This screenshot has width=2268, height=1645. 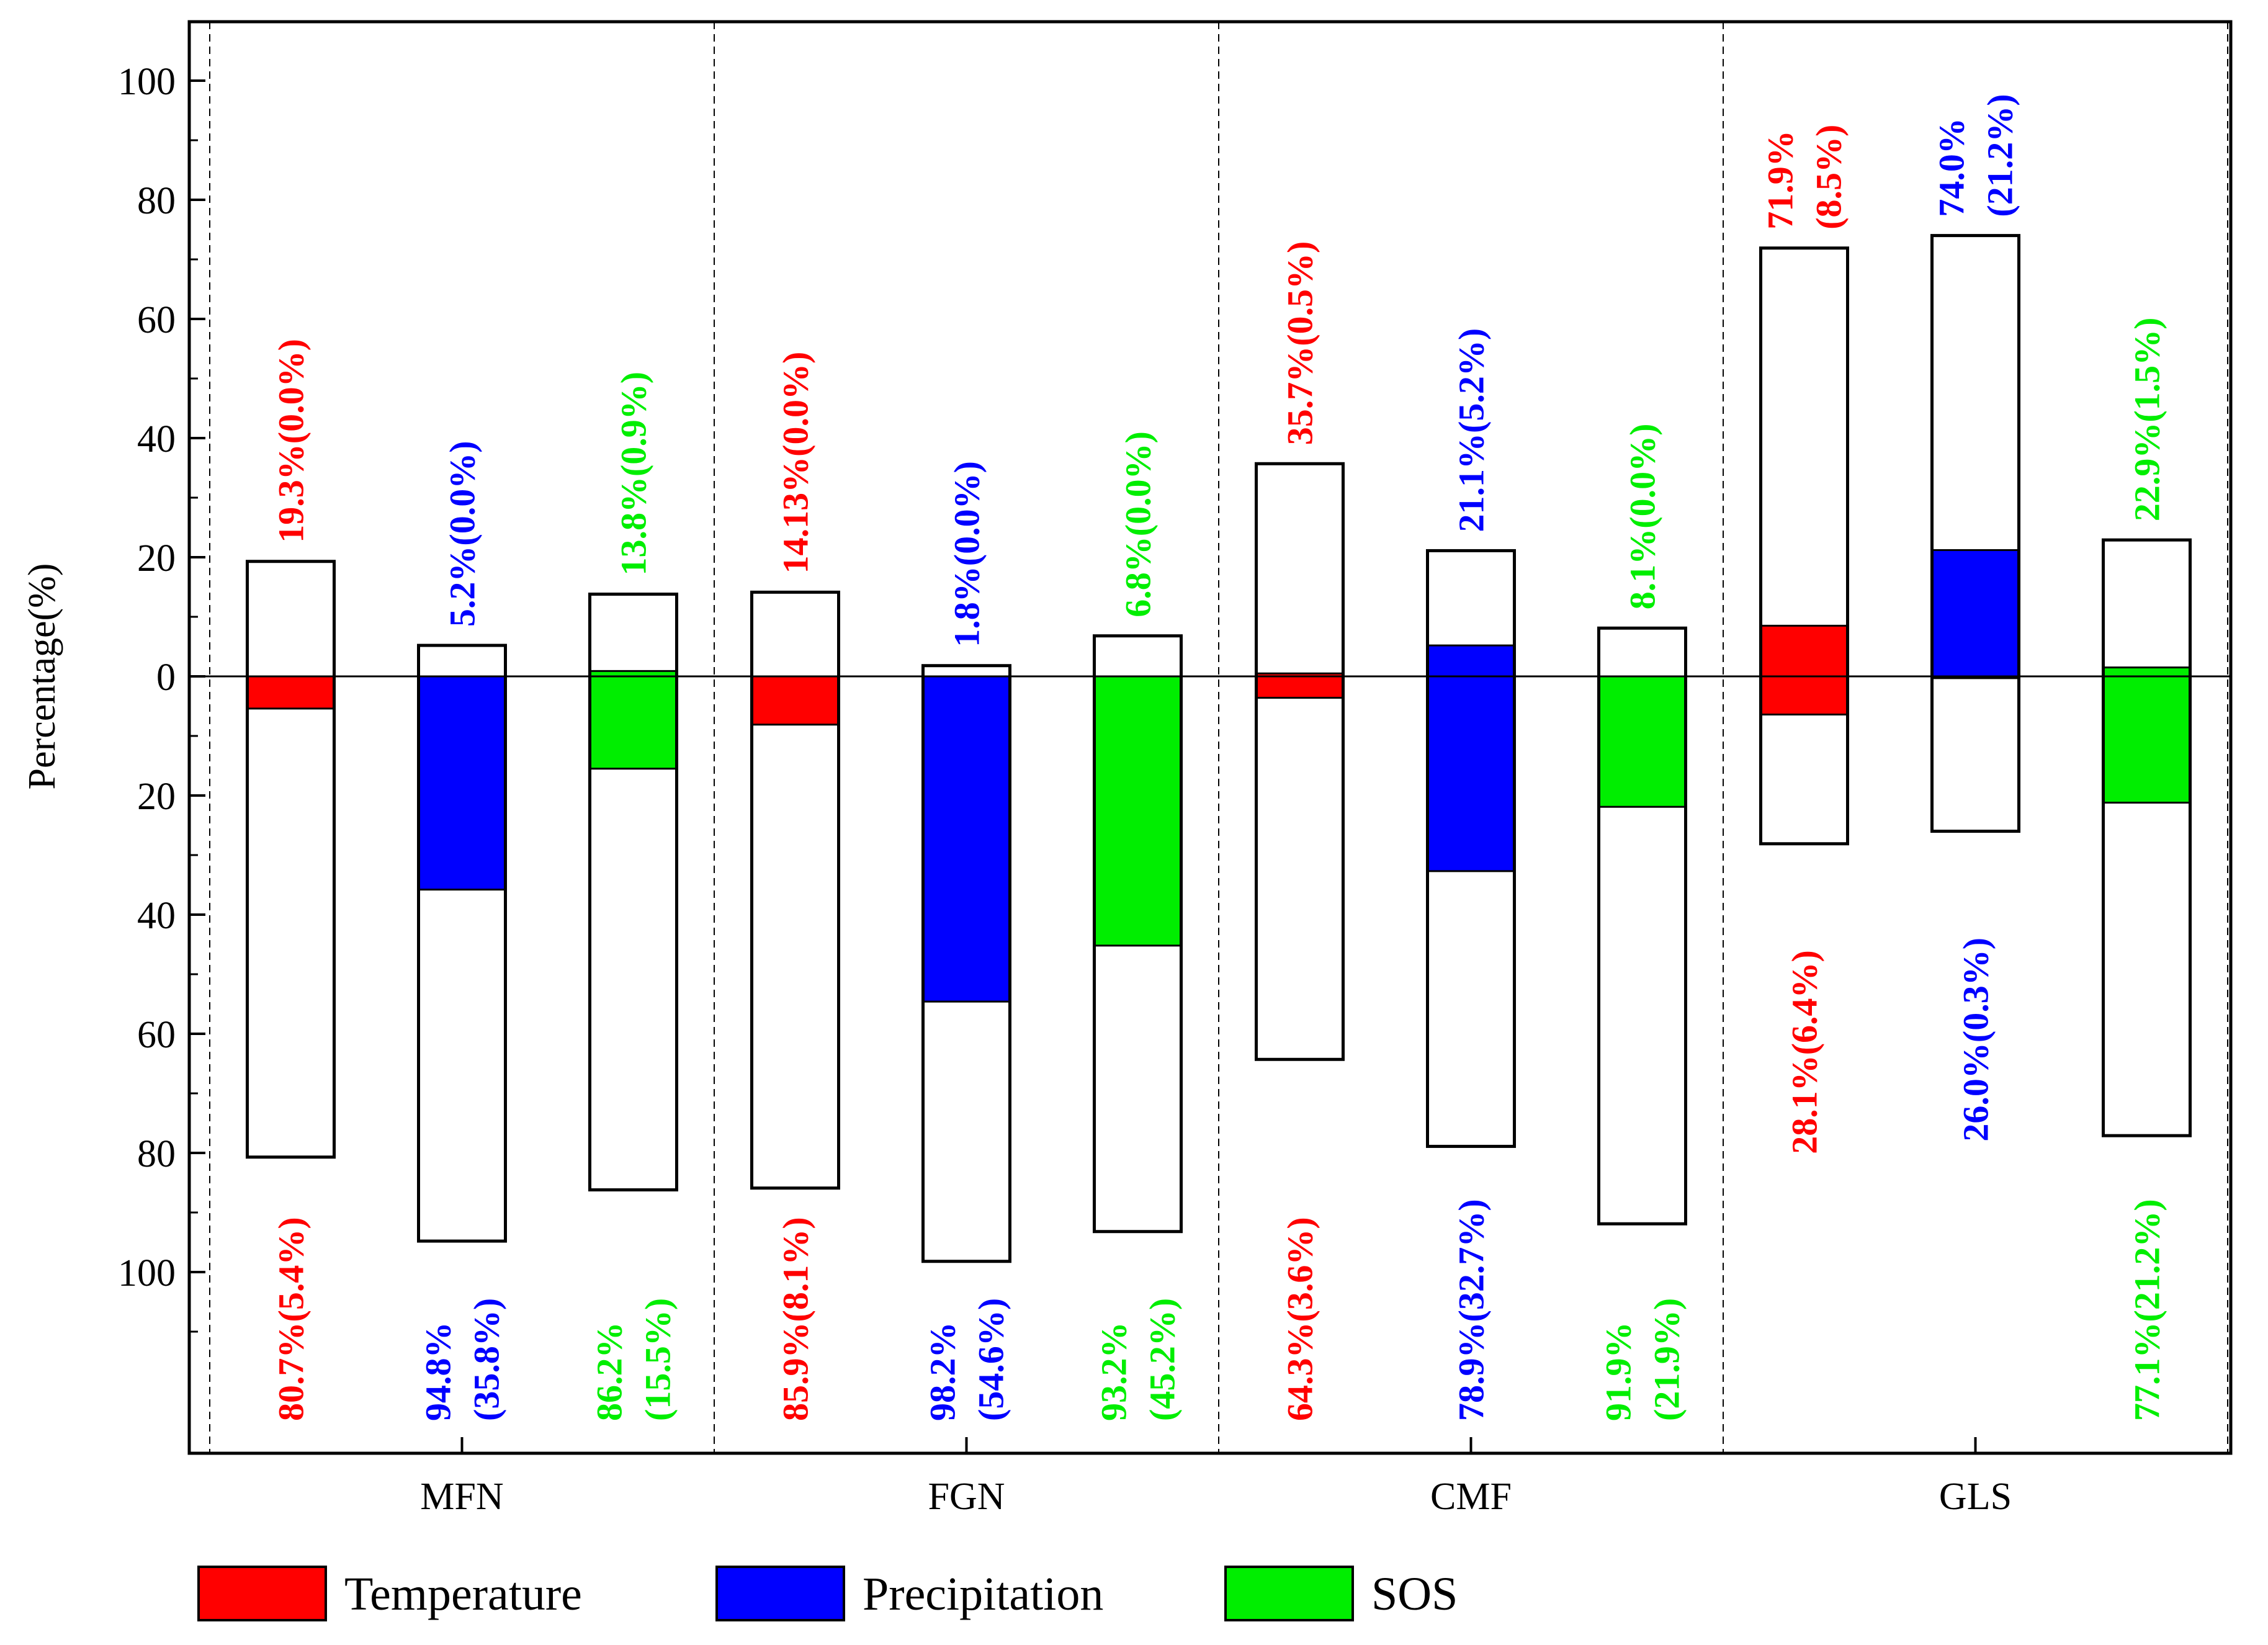 What do you see at coordinates (1829, 177) in the screenshot?
I see `bar-top-label: (8.5%)` at bounding box center [1829, 177].